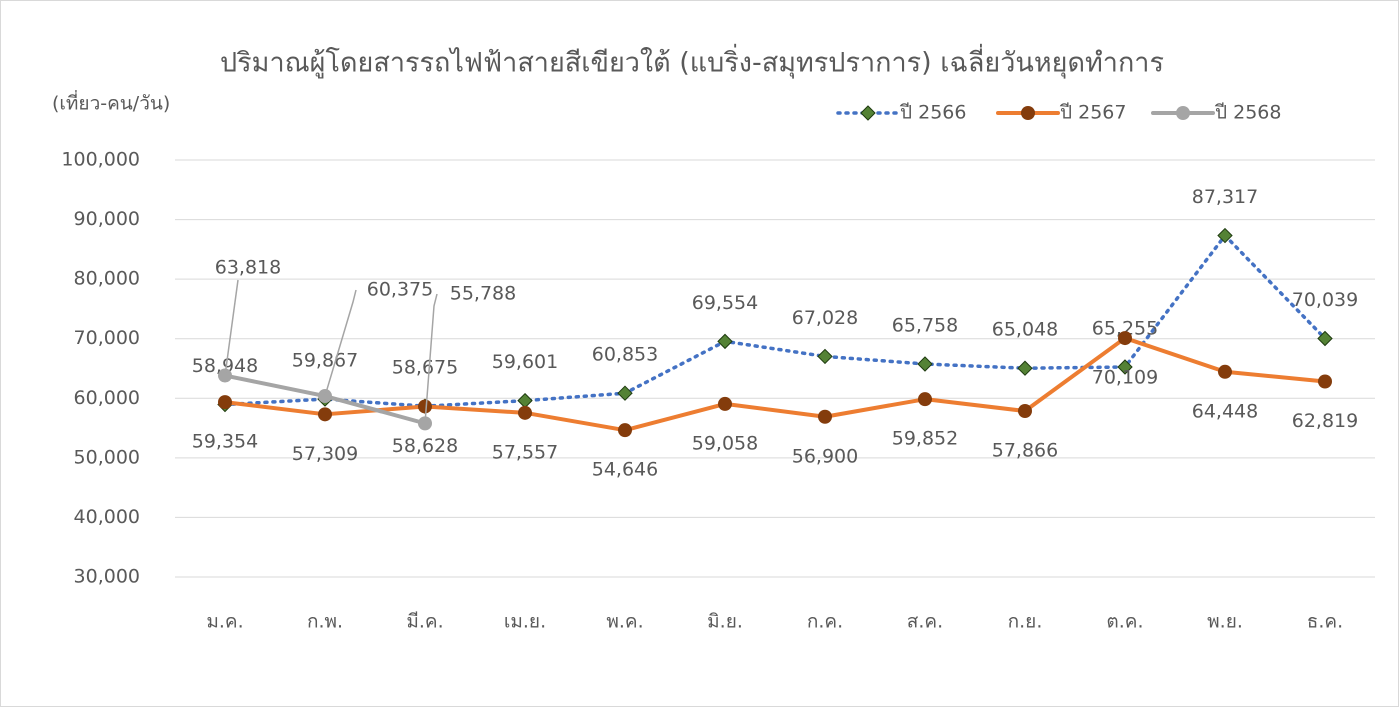 The image size is (1399, 707). I want to click on data-label: 55,788, so click(483, 294).